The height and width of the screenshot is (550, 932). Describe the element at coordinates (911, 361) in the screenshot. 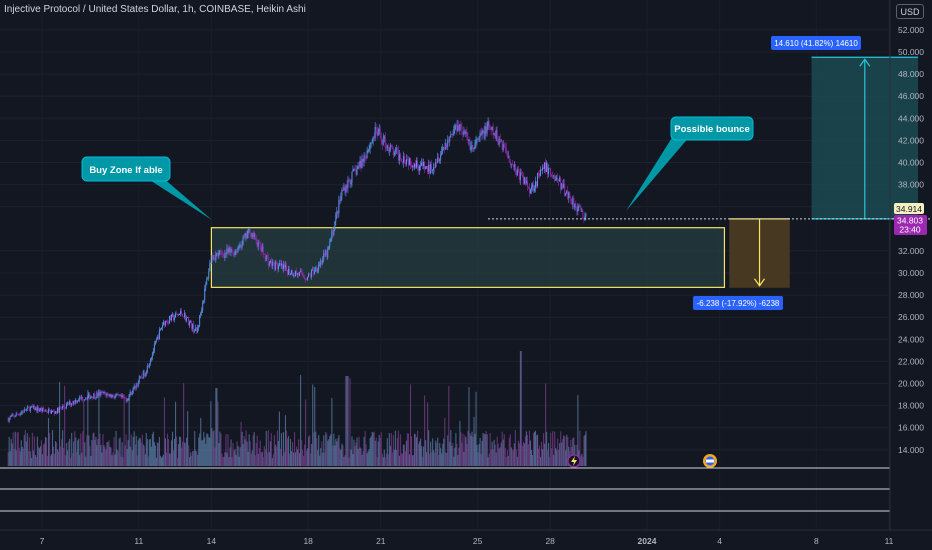

I see `price-tick-label: 22.000` at that location.